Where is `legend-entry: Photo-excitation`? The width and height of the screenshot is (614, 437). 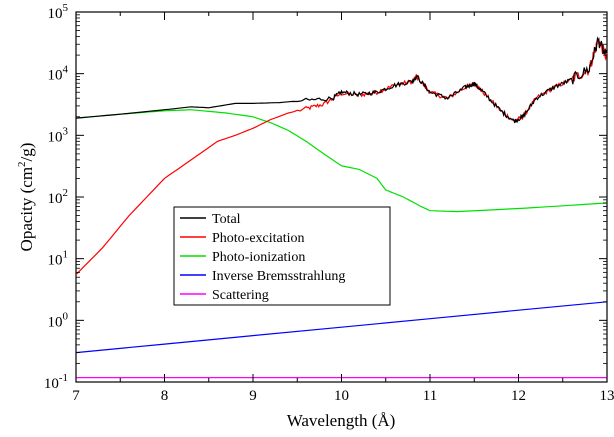 legend-entry: Photo-excitation is located at coordinates (258, 238).